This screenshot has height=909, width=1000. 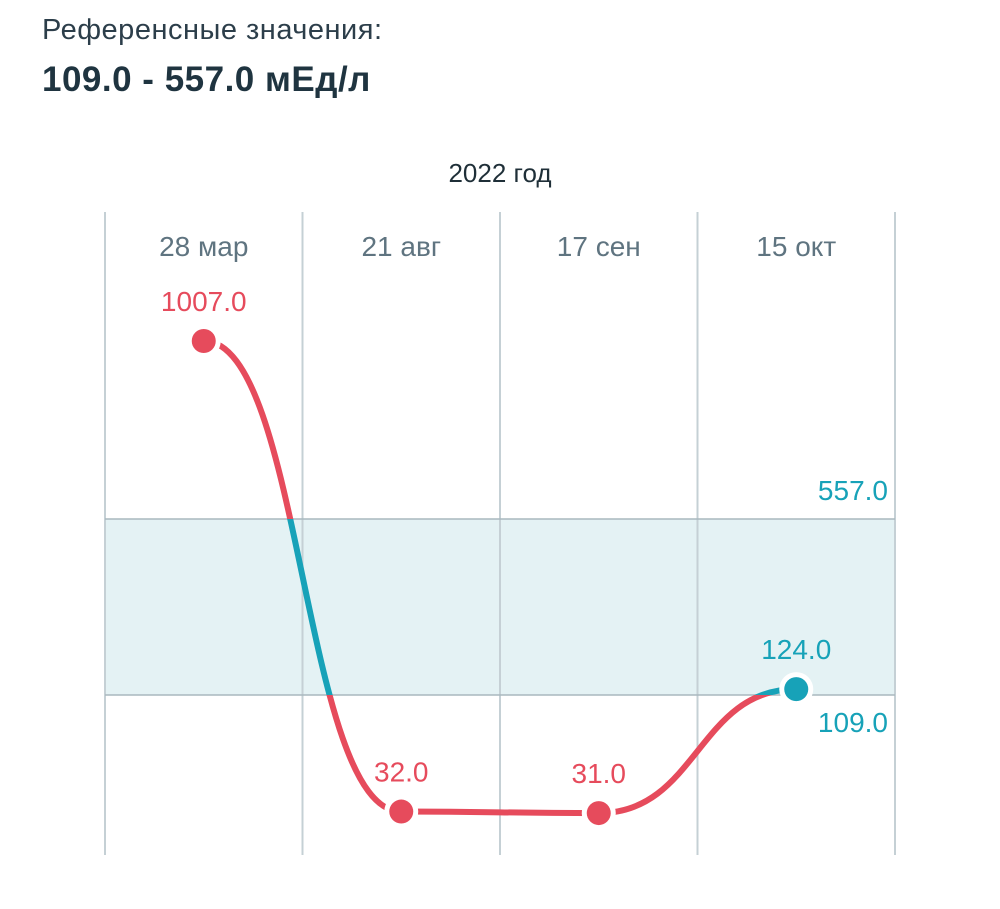 What do you see at coordinates (212, 30) in the screenshot?
I see `reference-values-label: Референсные значения:` at bounding box center [212, 30].